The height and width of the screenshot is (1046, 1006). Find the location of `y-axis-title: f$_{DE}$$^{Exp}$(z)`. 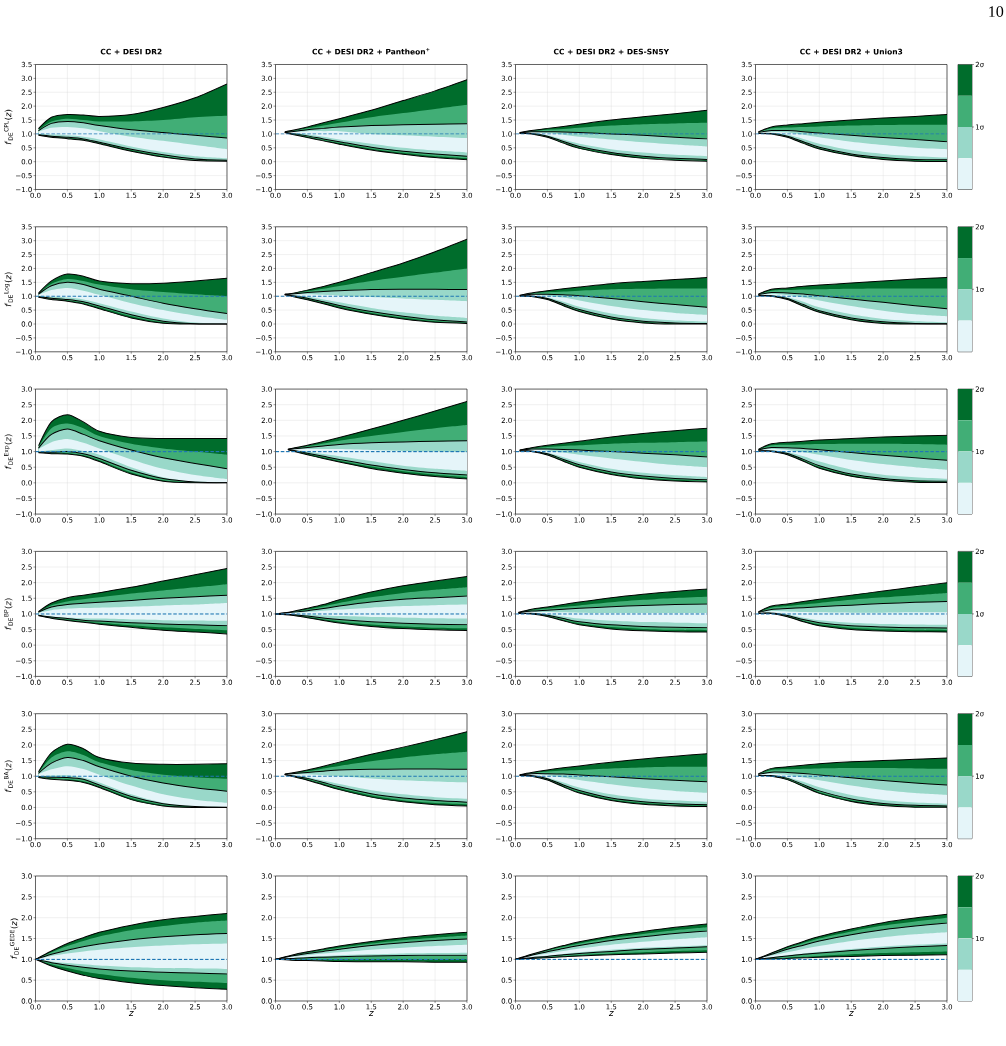

y-axis-title: f$_{DE}$$^{Exp}$(z) is located at coordinates (8, 451).